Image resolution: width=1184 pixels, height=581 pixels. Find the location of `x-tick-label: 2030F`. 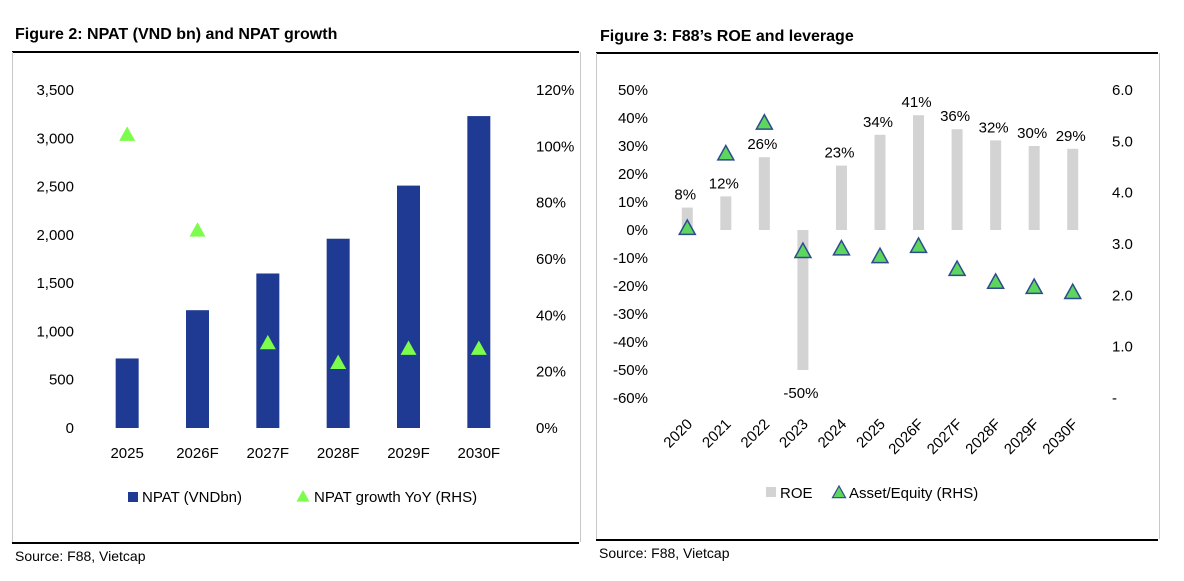

x-tick-label: 2030F is located at coordinates (1060, 437).